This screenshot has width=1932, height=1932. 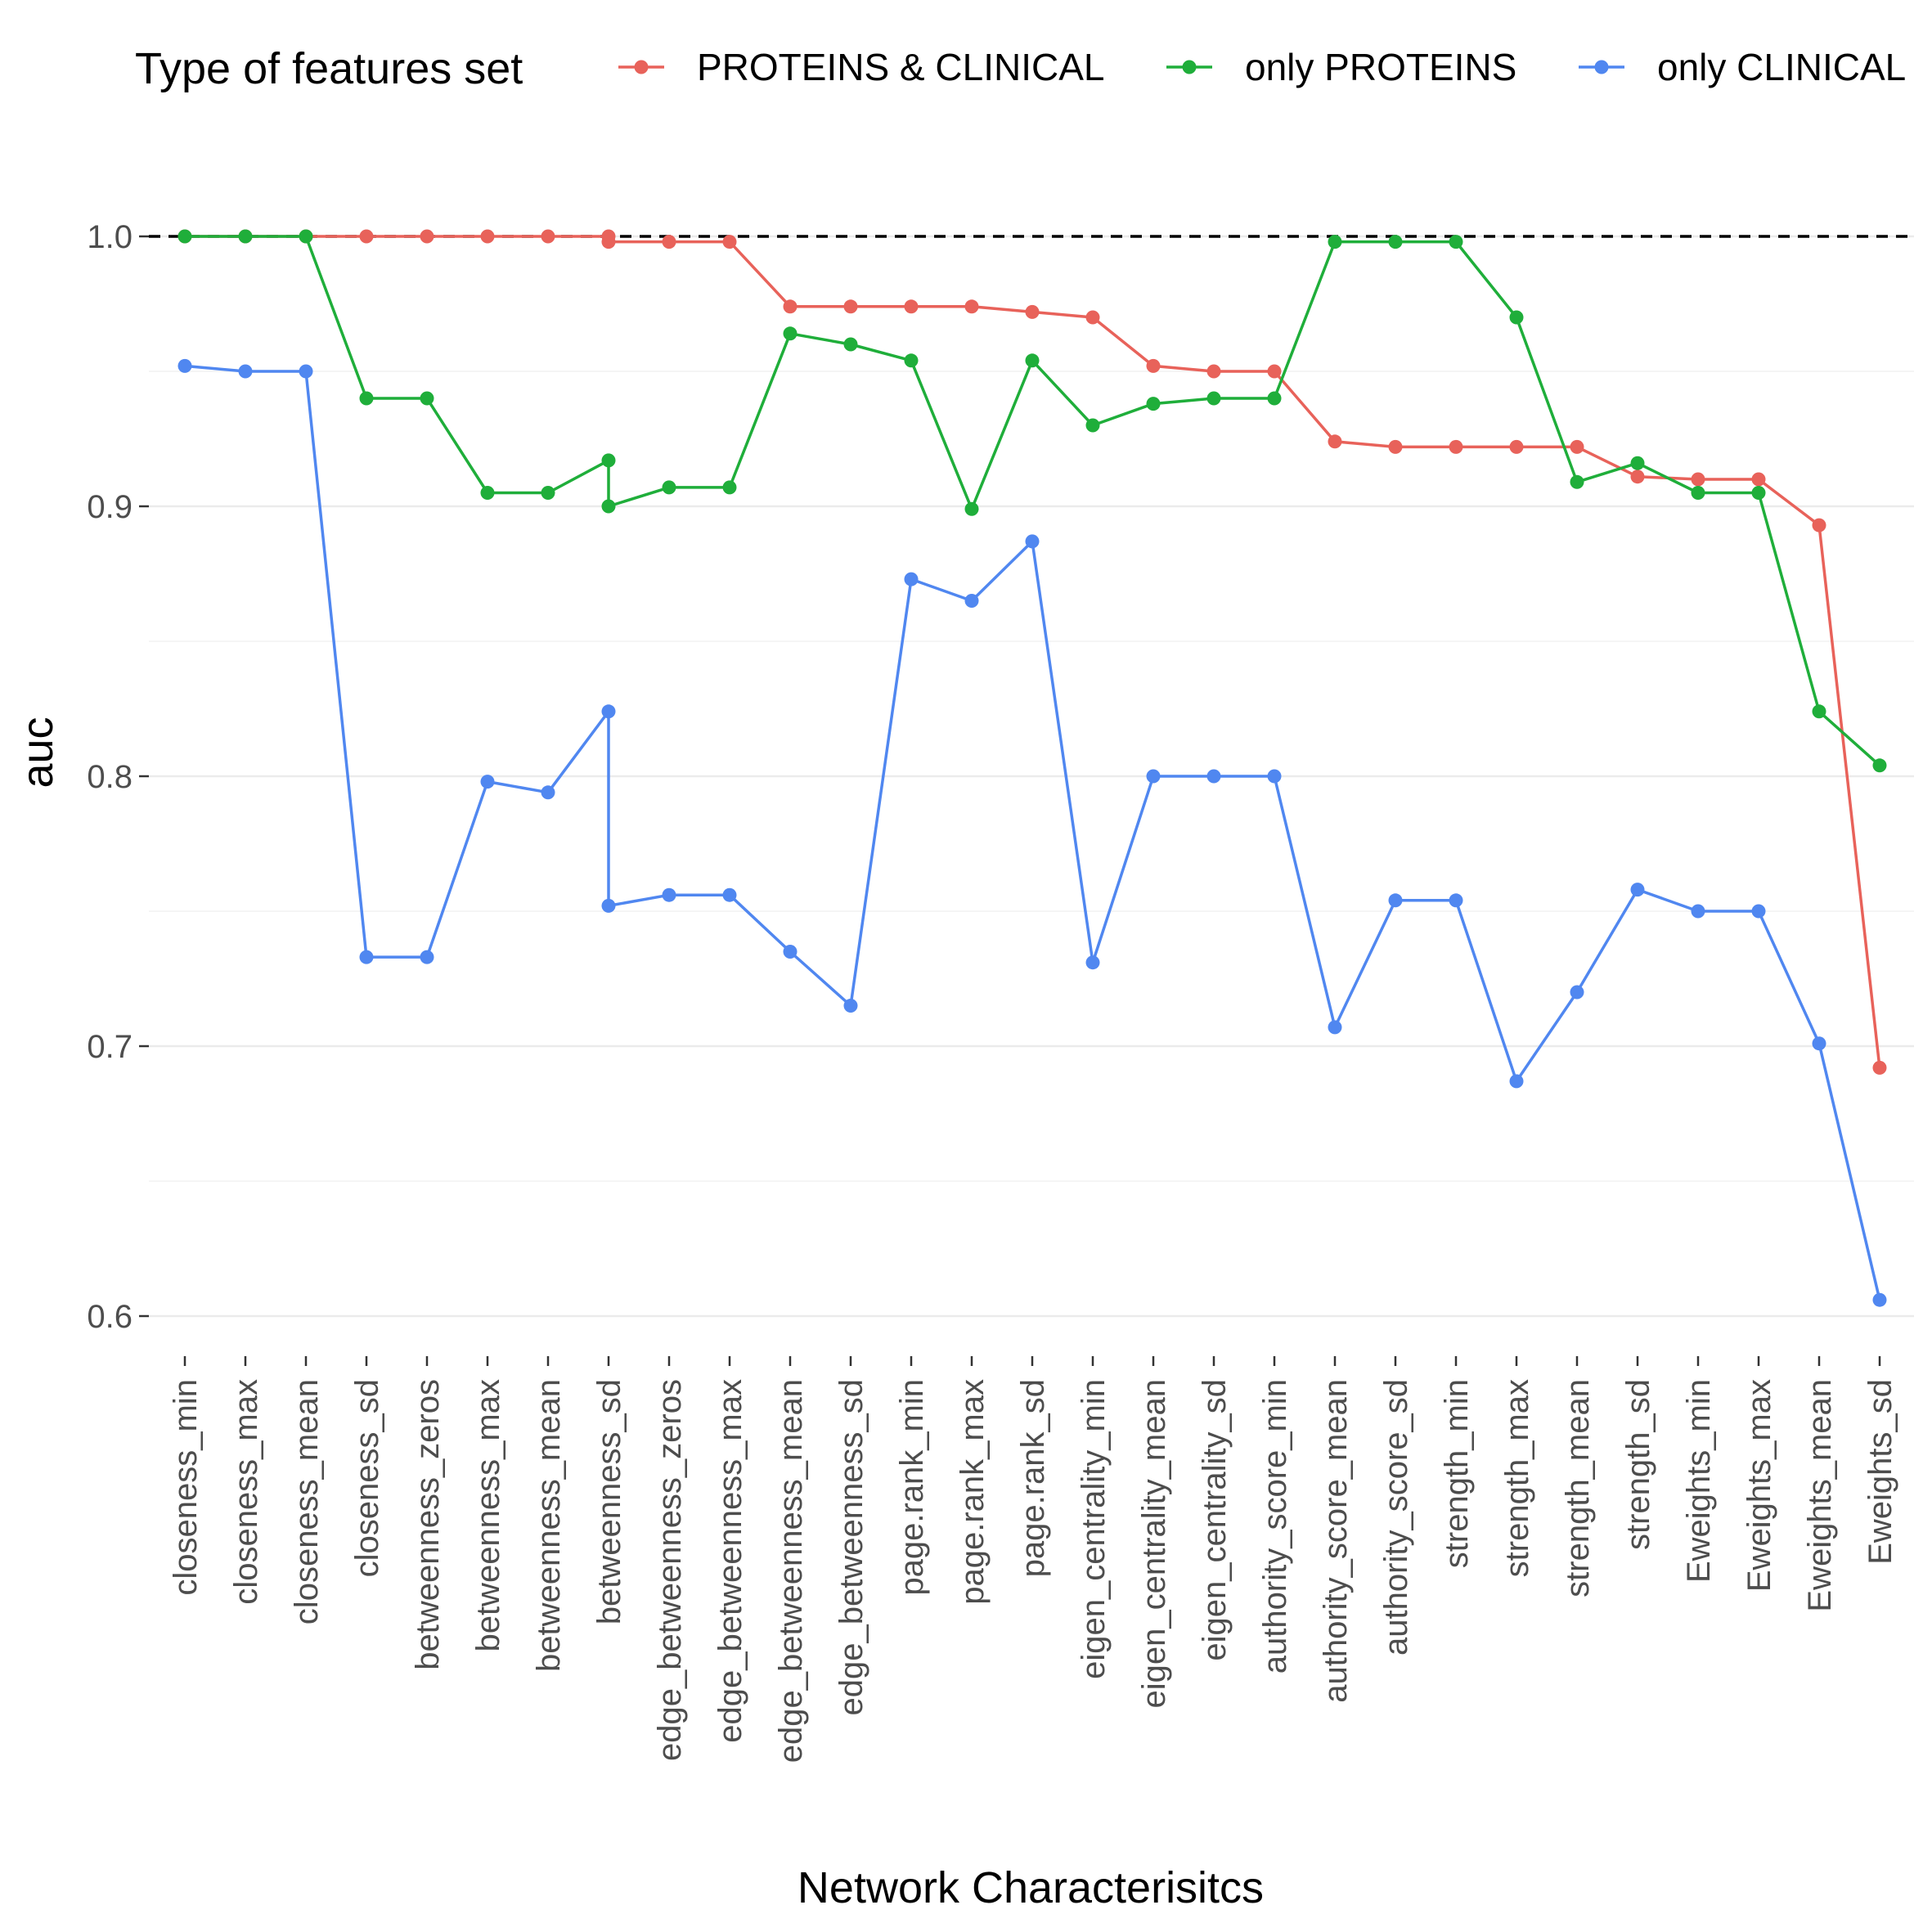 What do you see at coordinates (1457, 1474) in the screenshot?
I see `x-tick-label: strength_min` at bounding box center [1457, 1474].